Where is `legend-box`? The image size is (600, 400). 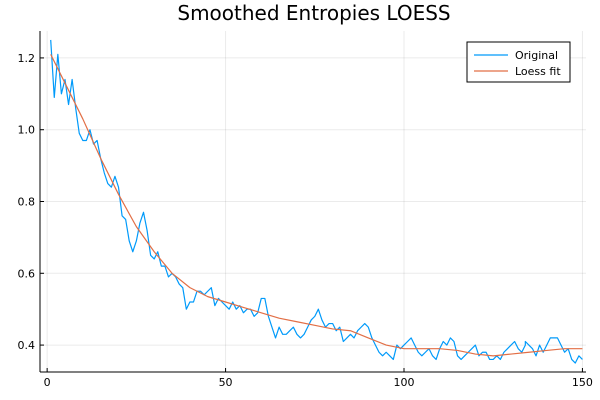
legend-box is located at coordinates (518, 62).